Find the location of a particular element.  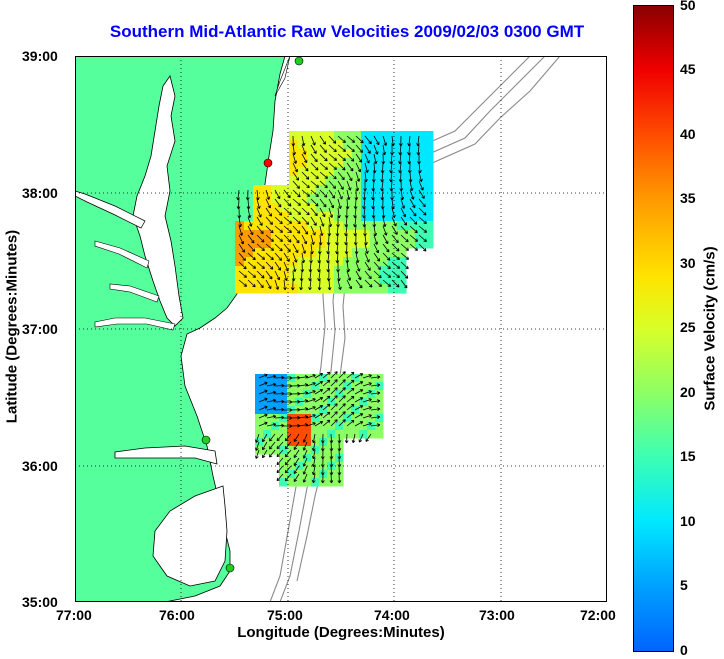

colorbar is located at coordinates (653, 328).